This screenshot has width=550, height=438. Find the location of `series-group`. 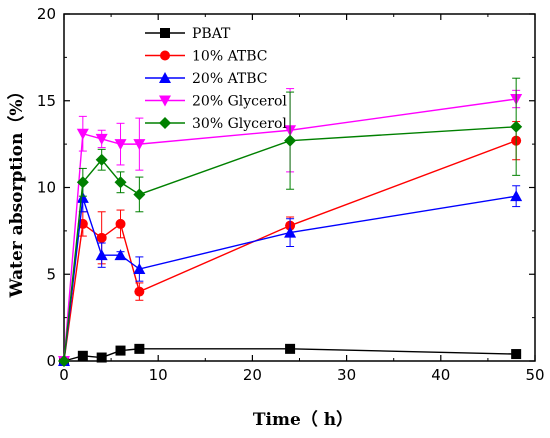

series-group is located at coordinates (290, 354).